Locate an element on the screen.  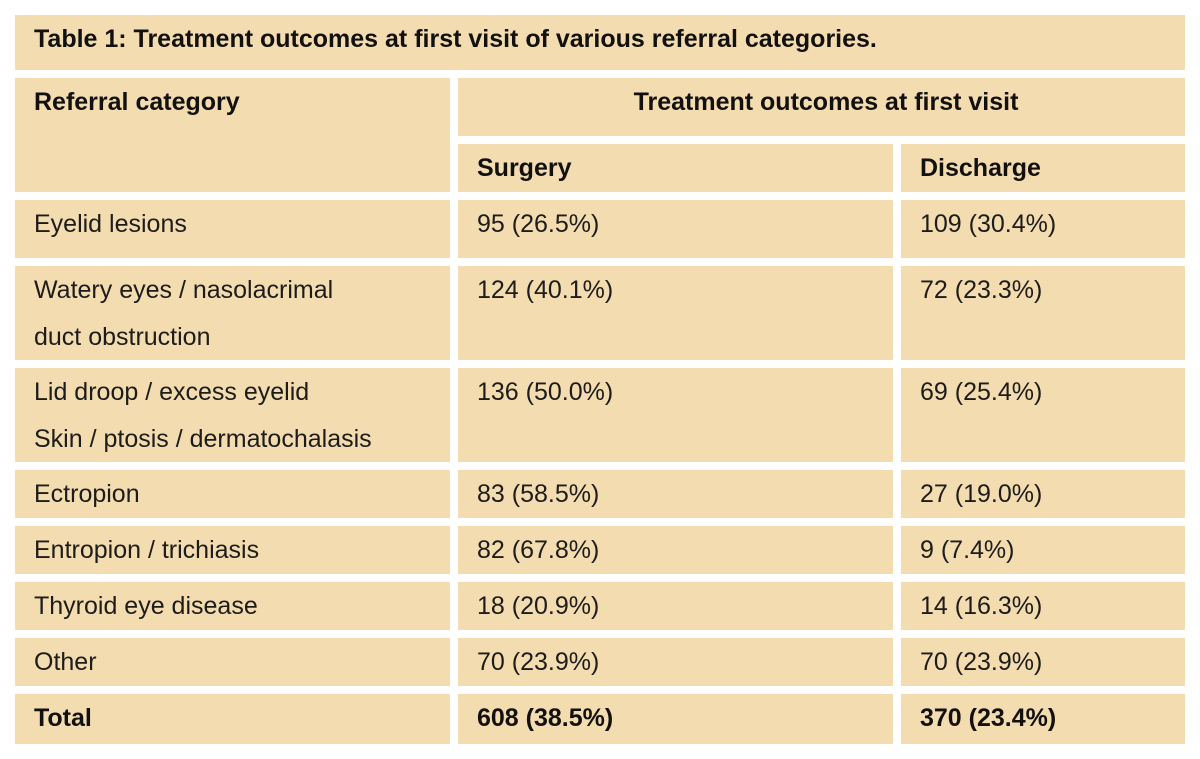
surgery-cell: 70 (23.9%) is located at coordinates (675, 662).